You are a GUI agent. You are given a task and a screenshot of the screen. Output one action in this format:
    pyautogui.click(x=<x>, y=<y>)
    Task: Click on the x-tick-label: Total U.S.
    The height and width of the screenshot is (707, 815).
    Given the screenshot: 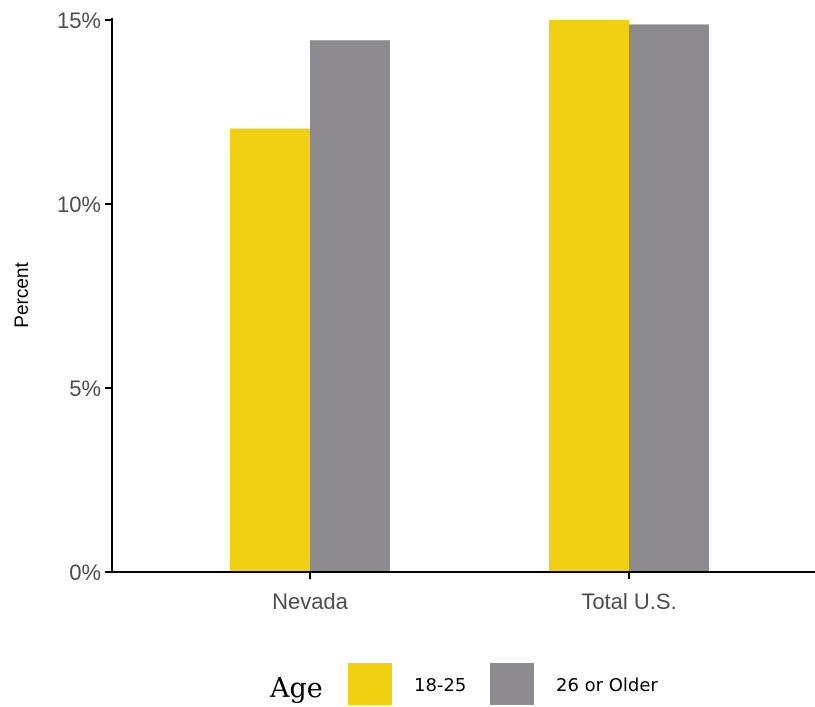 What is the action you would take?
    pyautogui.click(x=628, y=601)
    